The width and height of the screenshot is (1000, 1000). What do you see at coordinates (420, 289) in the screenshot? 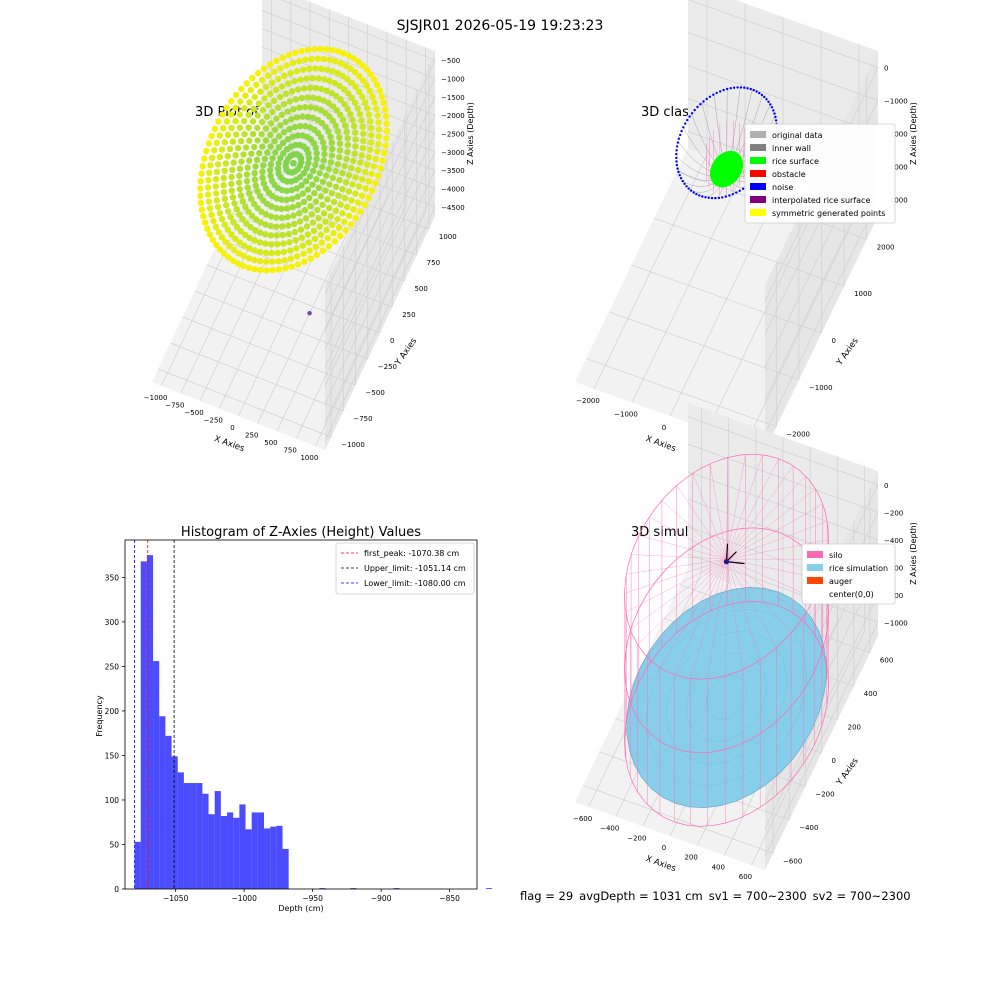
I see `panel1-ytick-label: 500` at bounding box center [420, 289].